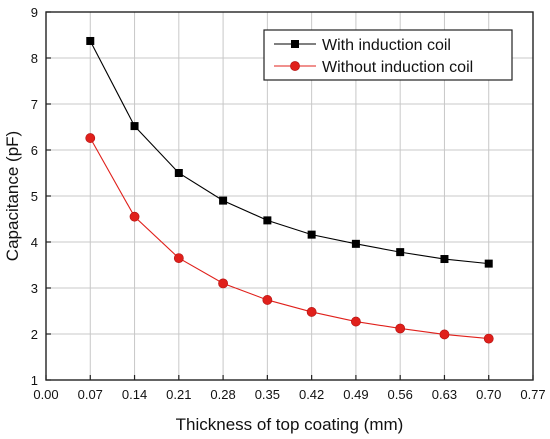 The width and height of the screenshot is (550, 439). Describe the element at coordinates (178, 394) in the screenshot. I see `x-tick-label: 0.21` at that location.